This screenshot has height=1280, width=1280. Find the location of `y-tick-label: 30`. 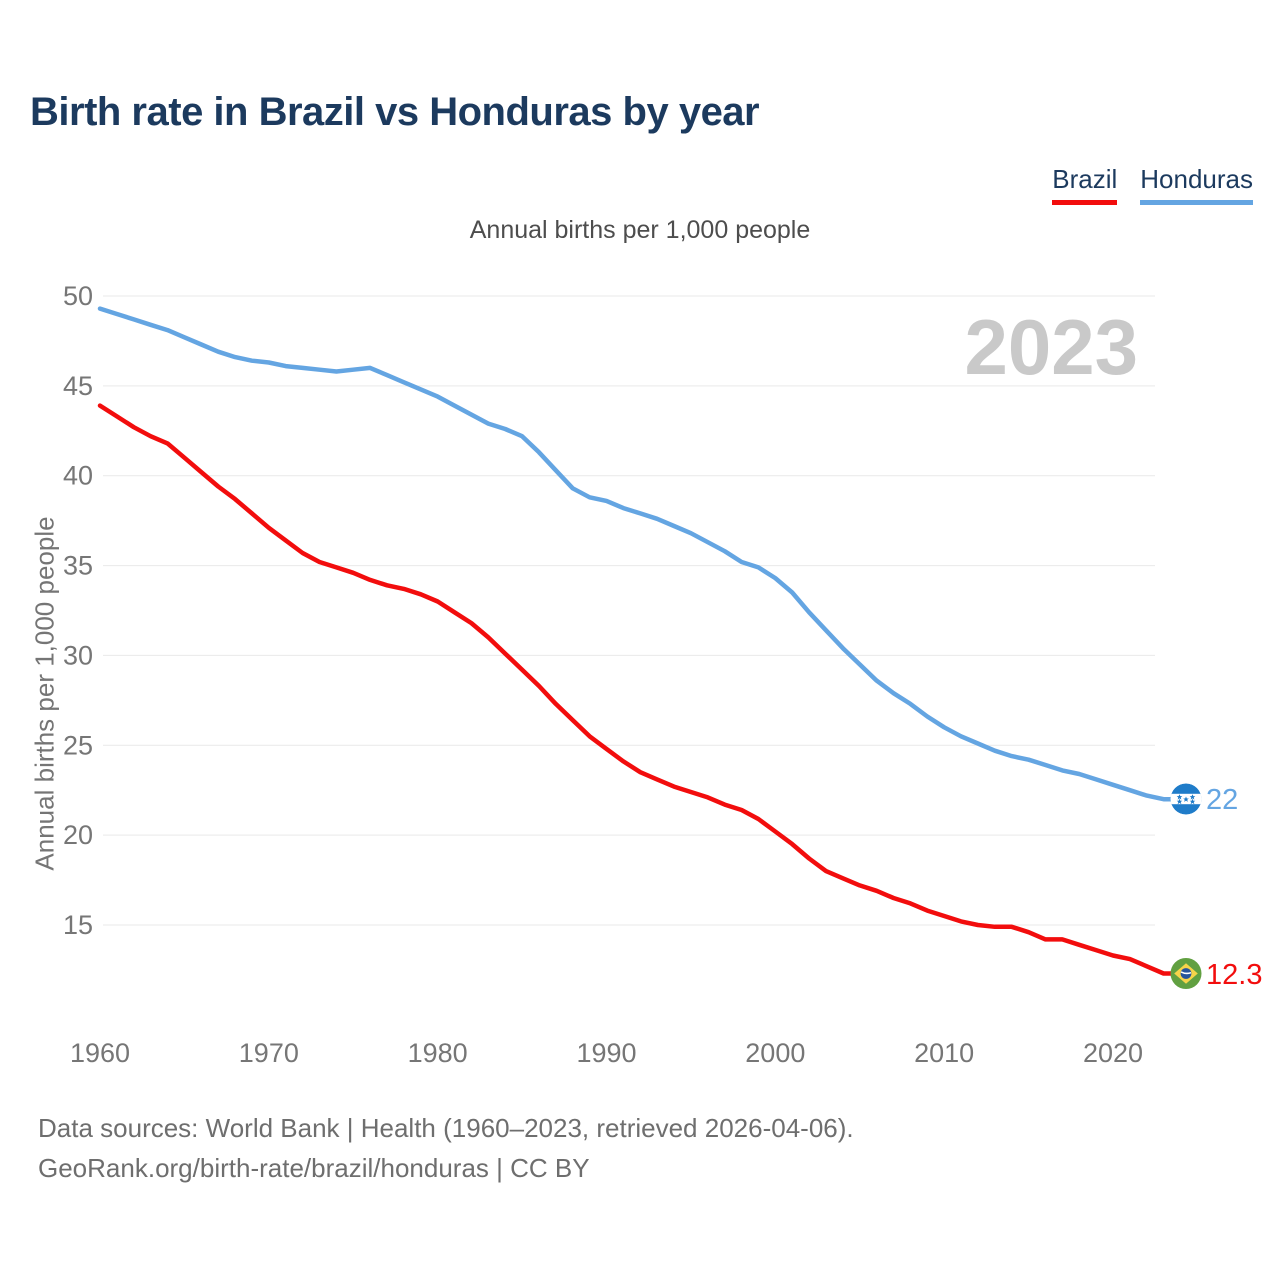

y-tick-label: 30 is located at coordinates (78, 655).